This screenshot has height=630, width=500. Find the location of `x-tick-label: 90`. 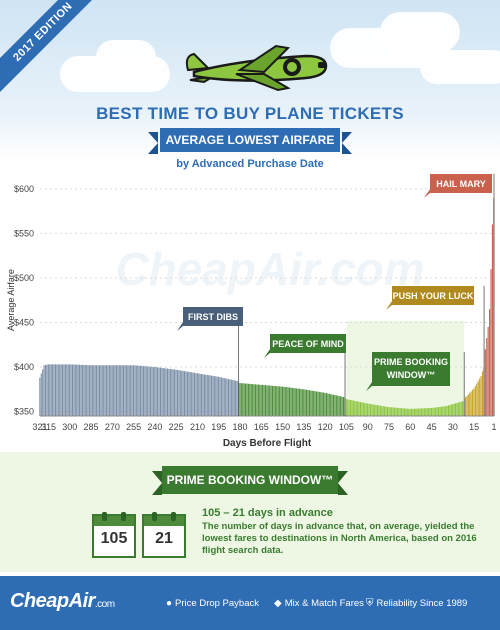

x-tick-label: 90 is located at coordinates (368, 427).